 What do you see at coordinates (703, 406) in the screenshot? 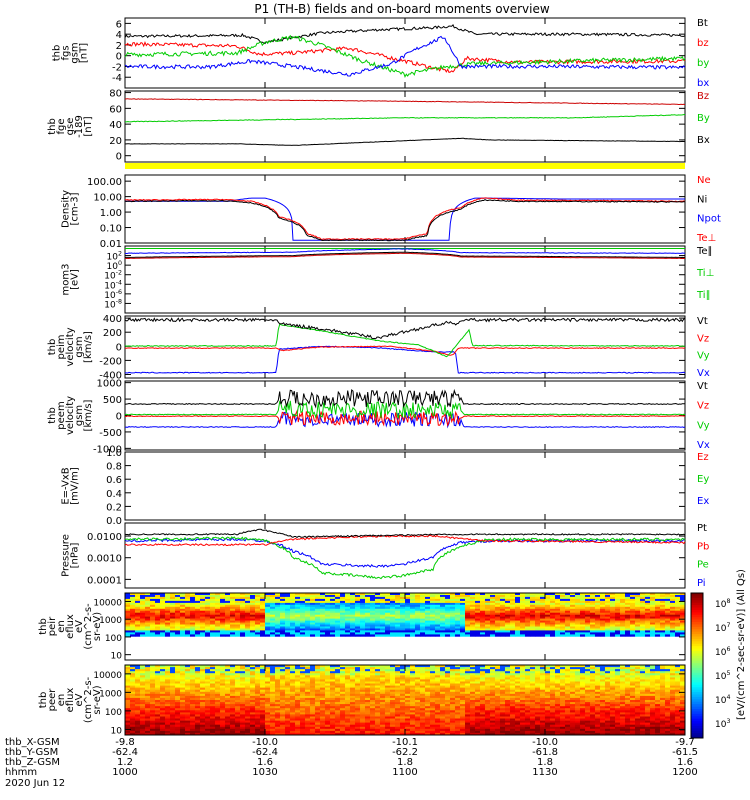
I see `legend-label: Vz` at bounding box center [703, 406].